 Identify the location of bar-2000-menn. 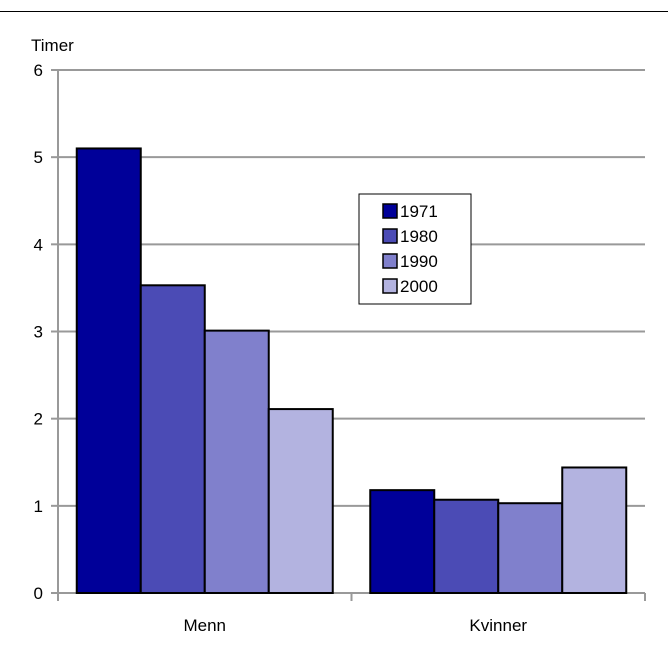
(300, 501).